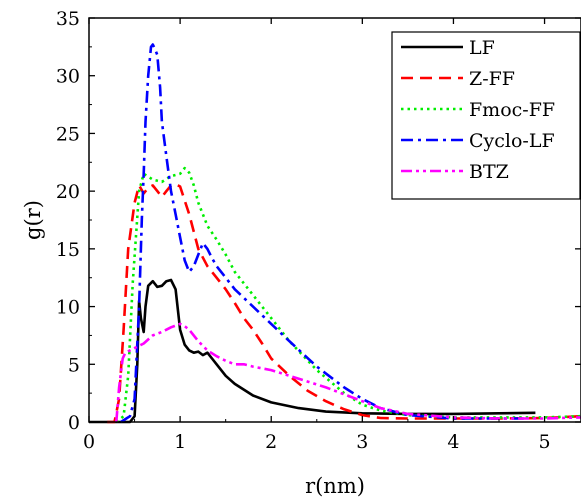  Describe the element at coordinates (453, 442) in the screenshot. I see `x-tick-label: 4` at that location.